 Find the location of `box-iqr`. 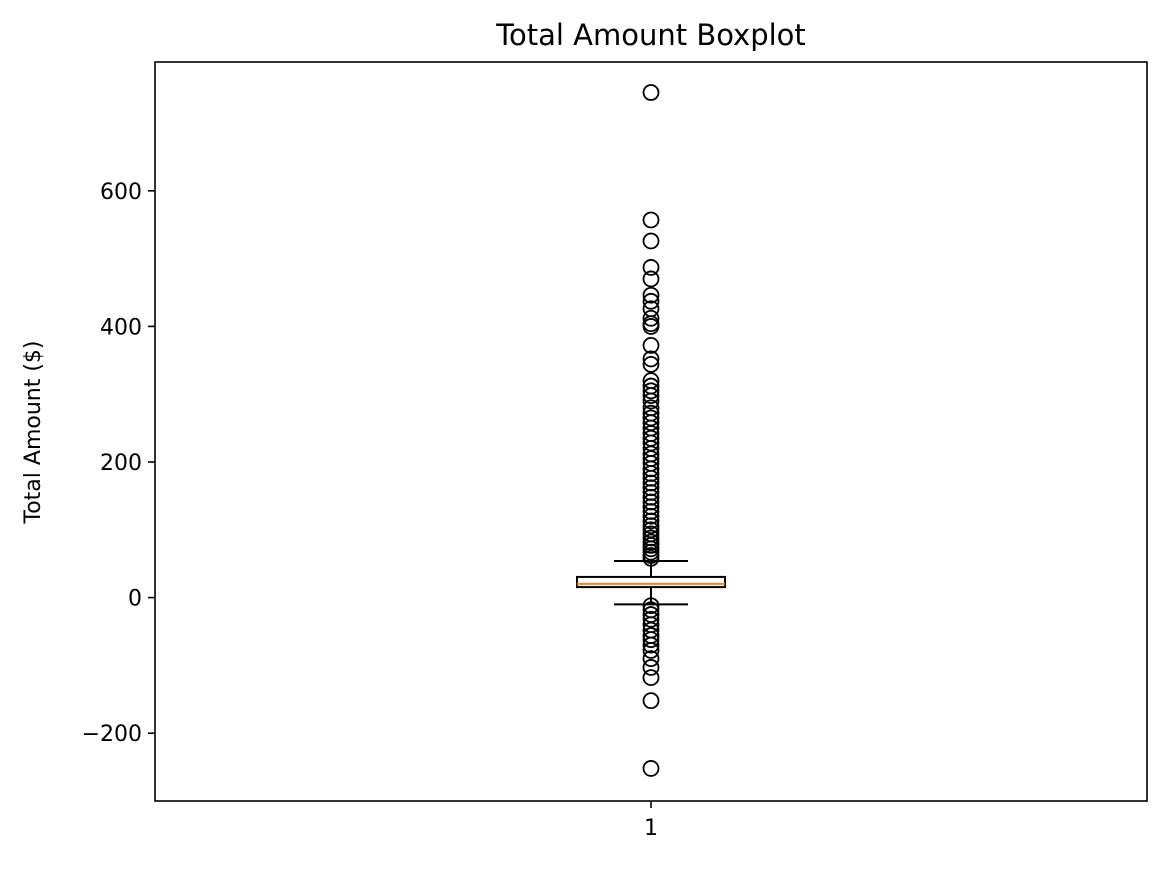

box-iqr is located at coordinates (651, 582).